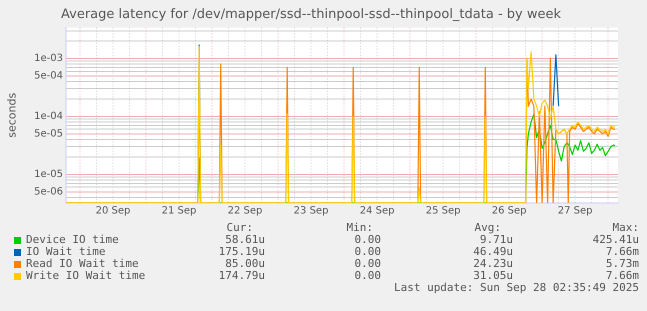  I want to click on text: 24.23u, so click(493, 263).